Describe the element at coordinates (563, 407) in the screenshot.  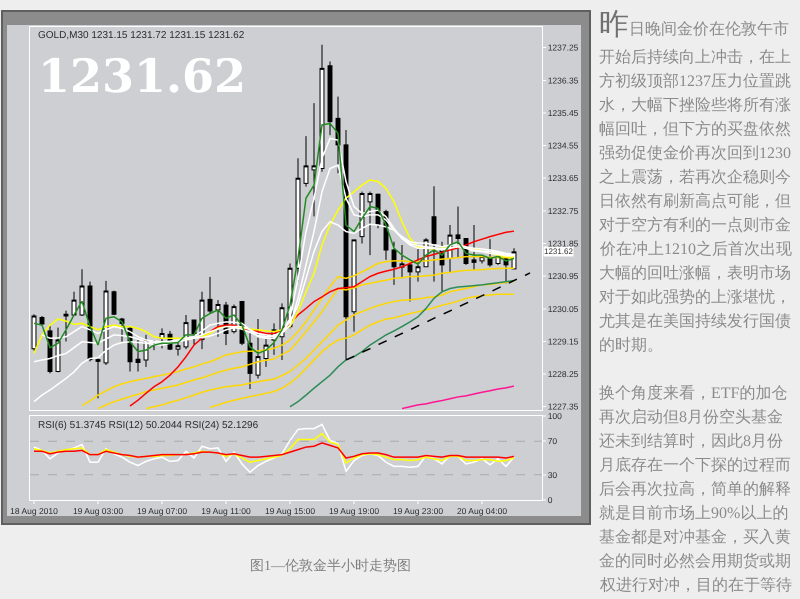
I see `y-tick-label: 1227.35` at that location.